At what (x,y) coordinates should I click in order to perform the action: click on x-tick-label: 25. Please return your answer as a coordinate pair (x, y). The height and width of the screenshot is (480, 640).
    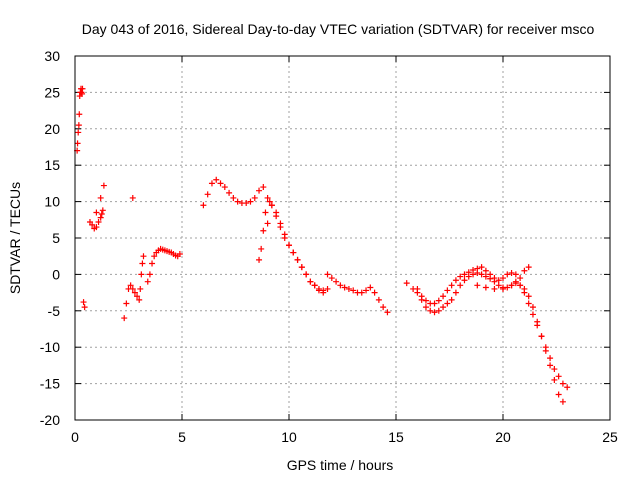
    Looking at the image, I should click on (610, 437).